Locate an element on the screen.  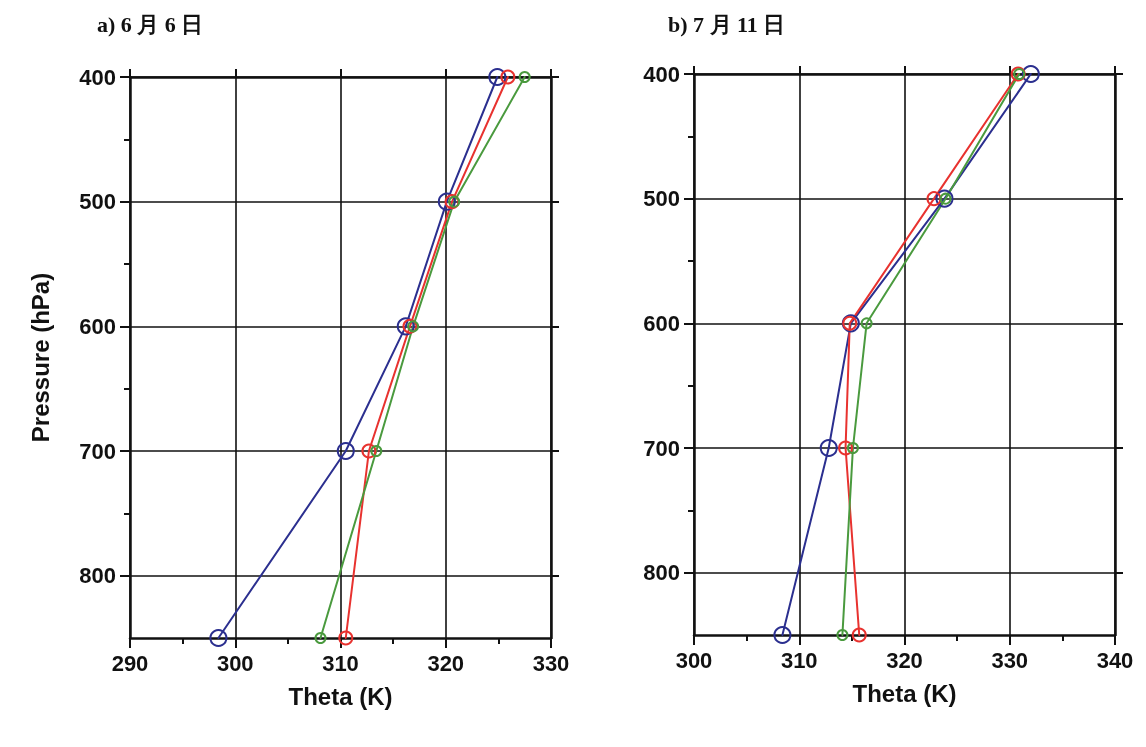
x-tick-label: 290 is located at coordinates (130, 663).